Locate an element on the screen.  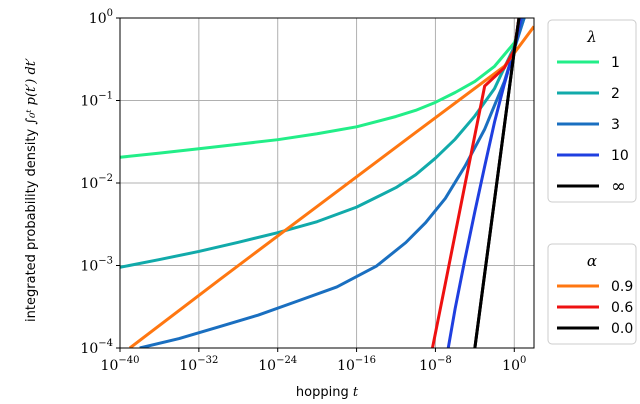
y-tick-label: 10⁻² is located at coordinates (96, 182).